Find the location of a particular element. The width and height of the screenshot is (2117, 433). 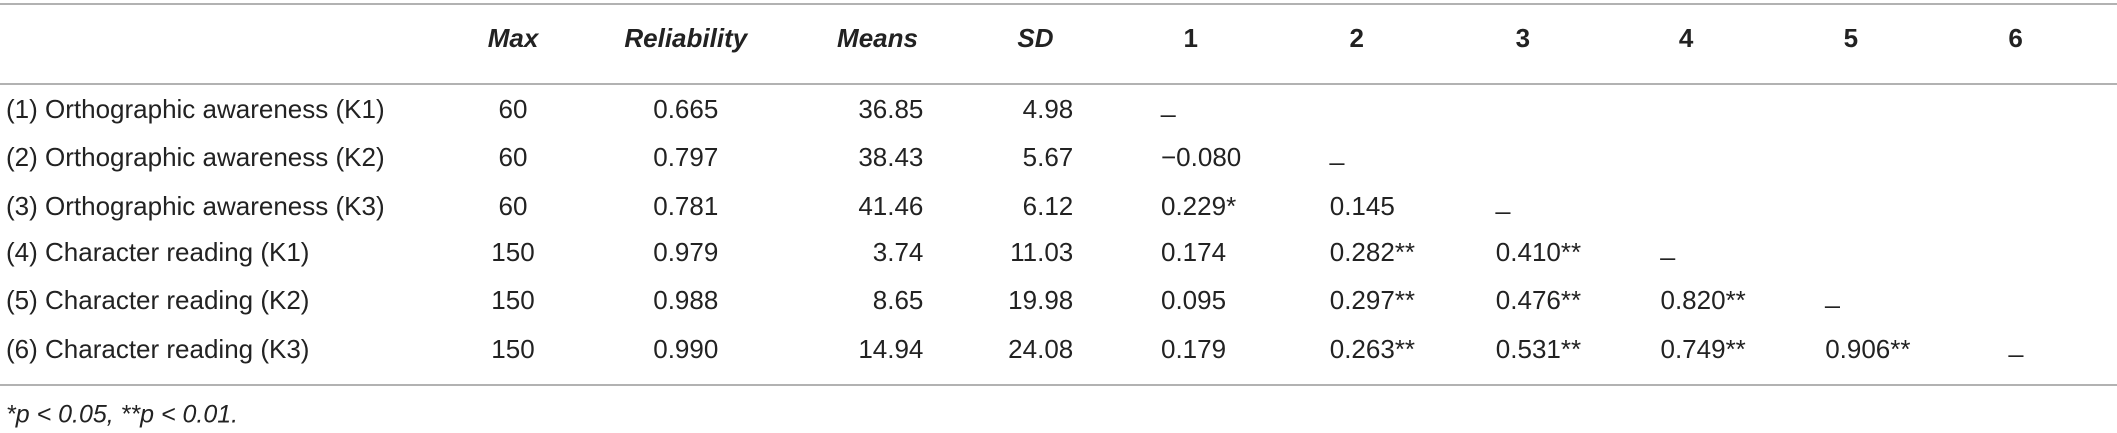

cell: 8.65 is located at coordinates (898, 300).